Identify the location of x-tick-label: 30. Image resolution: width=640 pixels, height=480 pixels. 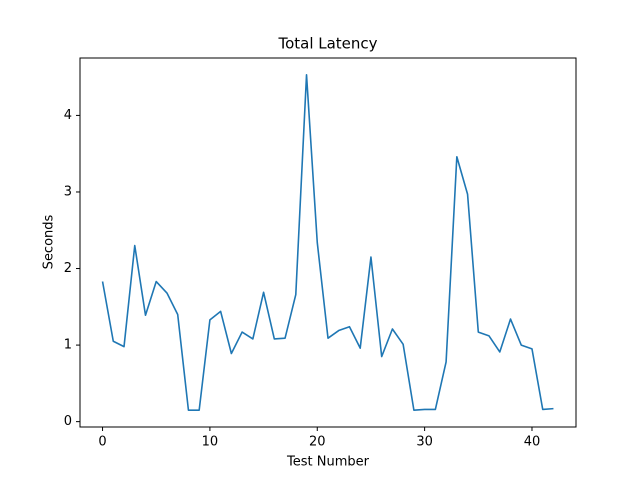
(424, 442).